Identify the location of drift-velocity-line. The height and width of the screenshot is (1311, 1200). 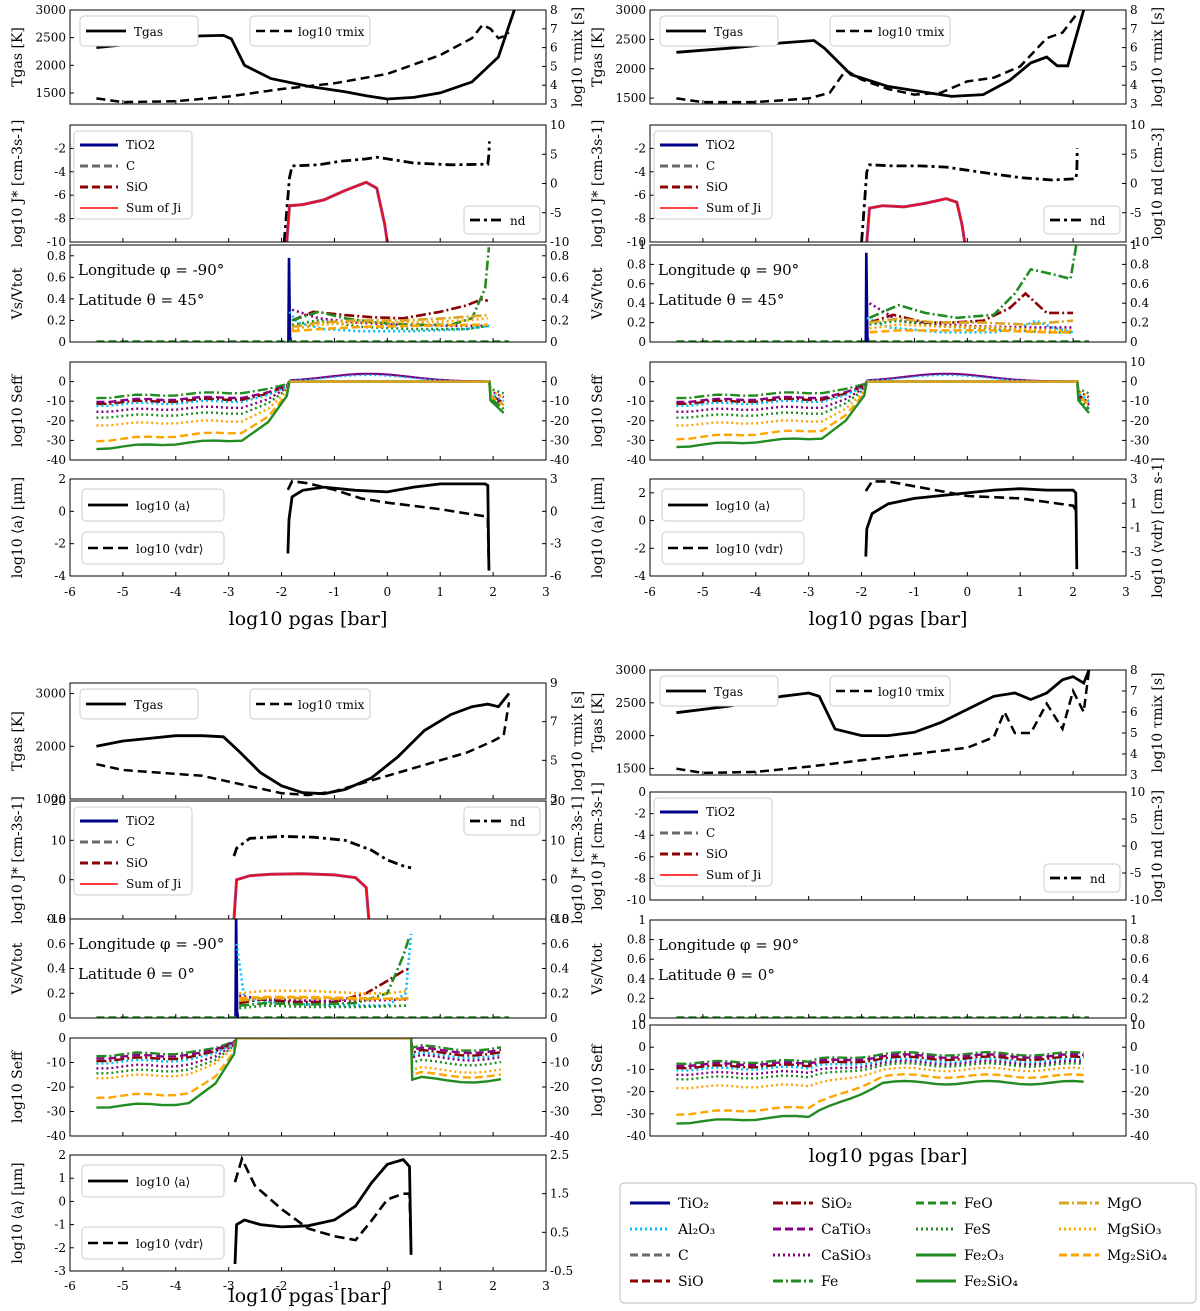
(388, 525).